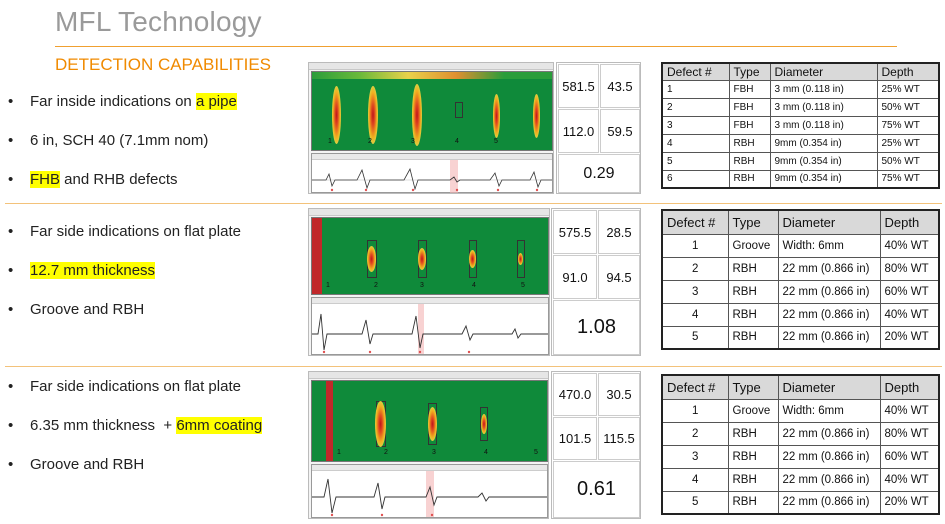  Describe the element at coordinates (800, 107) in the screenshot. I see `table-row: 2 FBH 3 mm (0.118 in) 50% WT` at that location.